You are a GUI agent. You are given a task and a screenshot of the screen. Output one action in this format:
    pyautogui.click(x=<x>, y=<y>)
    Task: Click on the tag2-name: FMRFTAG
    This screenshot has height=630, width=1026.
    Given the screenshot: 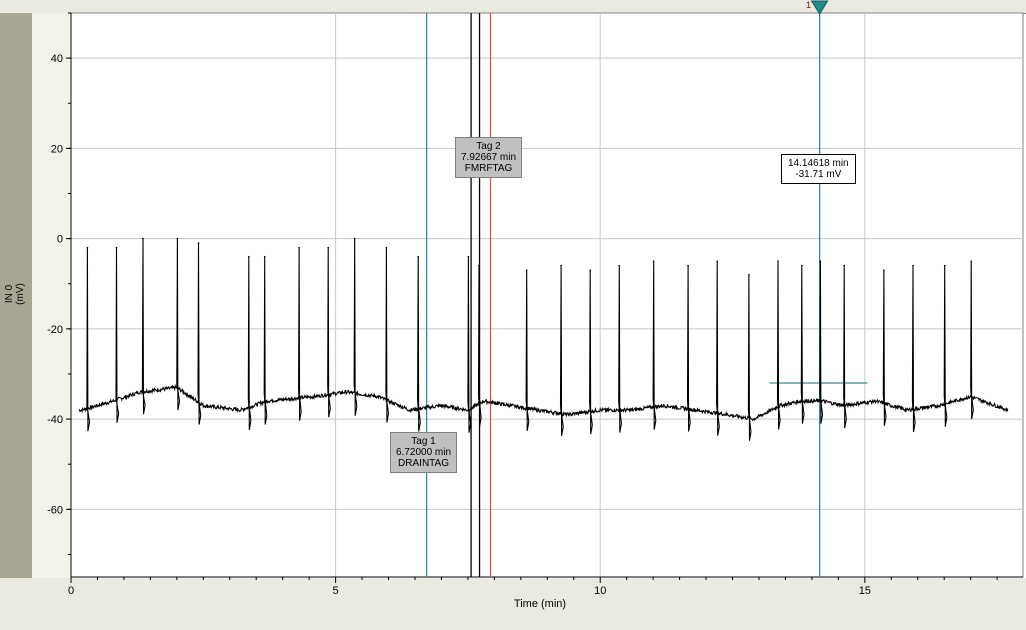 What is the action you would take?
    pyautogui.click(x=488, y=168)
    